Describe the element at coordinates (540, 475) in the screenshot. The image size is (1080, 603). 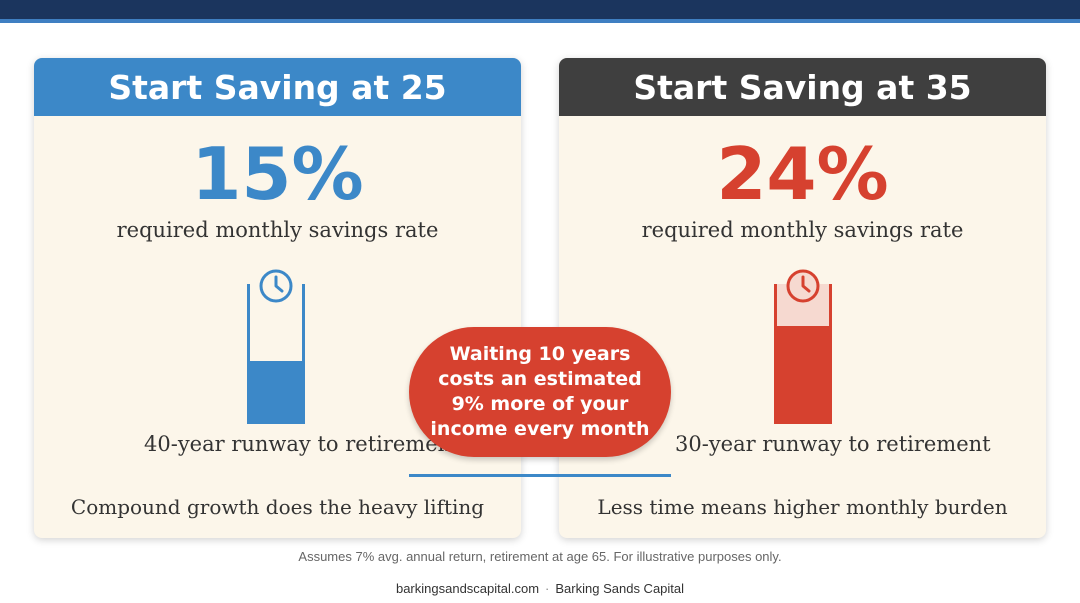
I see `callout-divider` at that location.